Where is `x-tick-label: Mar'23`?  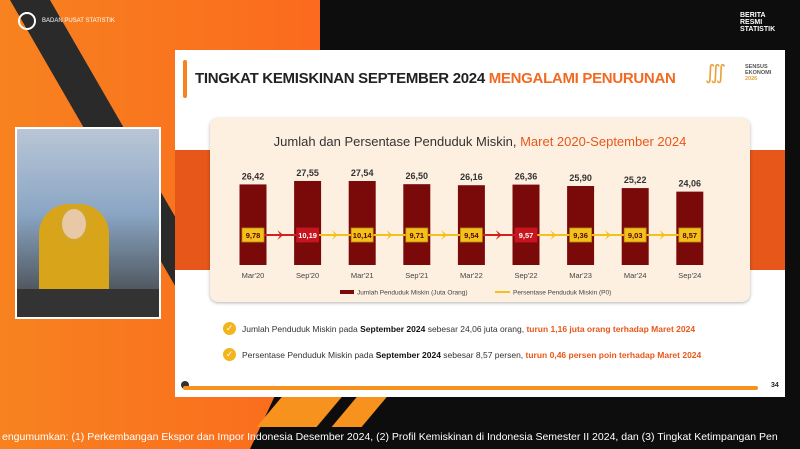
x-tick-label: Mar'23 is located at coordinates (580, 275).